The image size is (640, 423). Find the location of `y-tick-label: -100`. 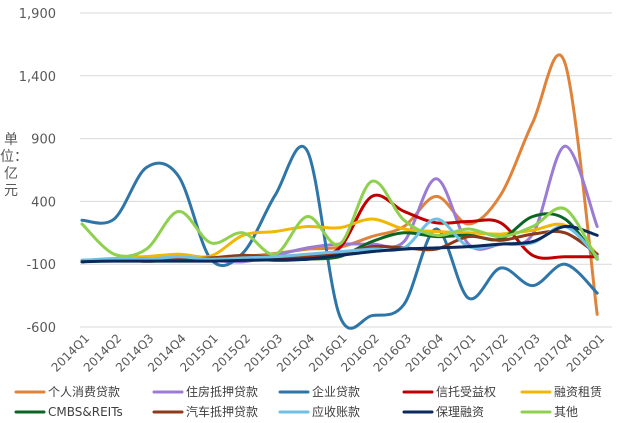

y-tick-label: -100 is located at coordinates (41, 265).